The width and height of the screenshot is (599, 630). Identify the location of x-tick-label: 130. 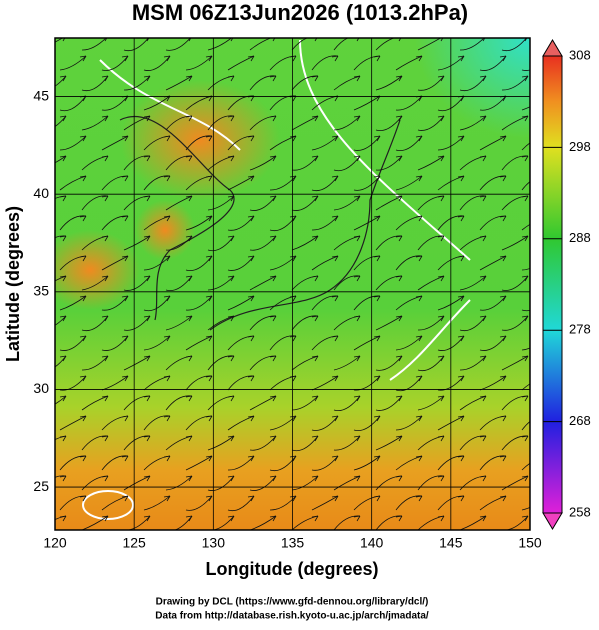
(214, 543).